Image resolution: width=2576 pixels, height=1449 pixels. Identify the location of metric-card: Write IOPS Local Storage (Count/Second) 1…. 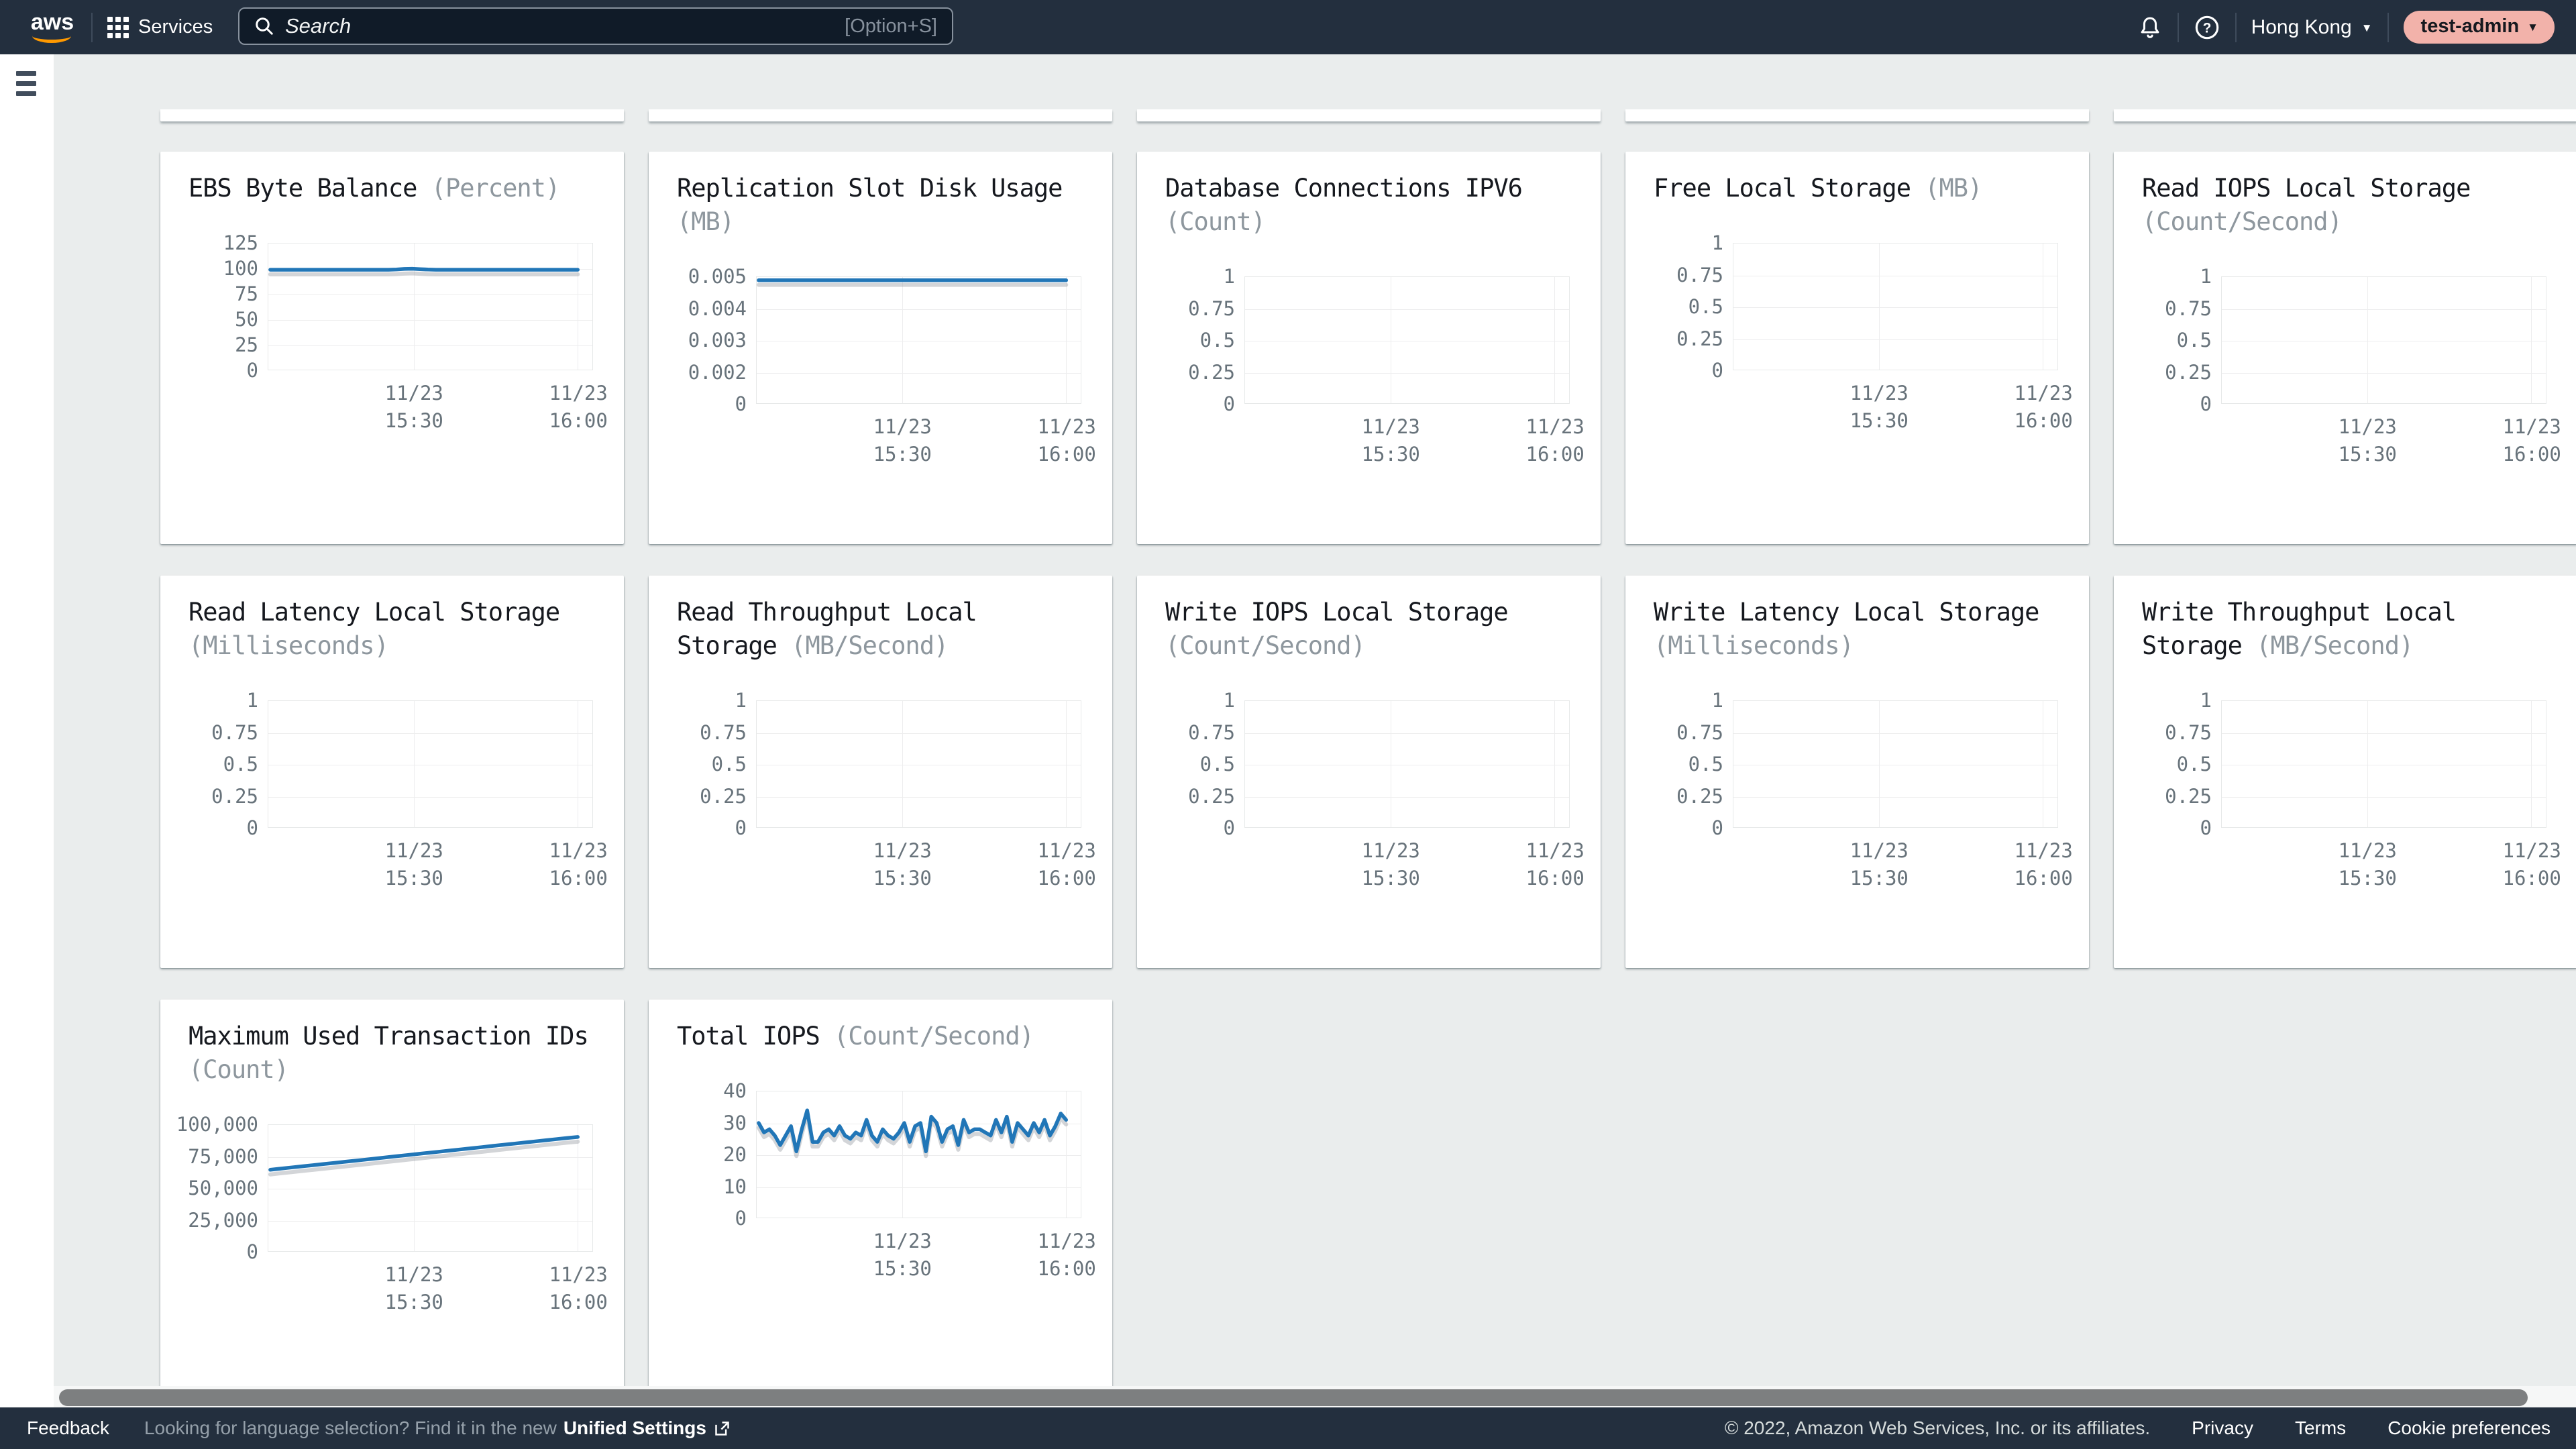
(1369, 772).